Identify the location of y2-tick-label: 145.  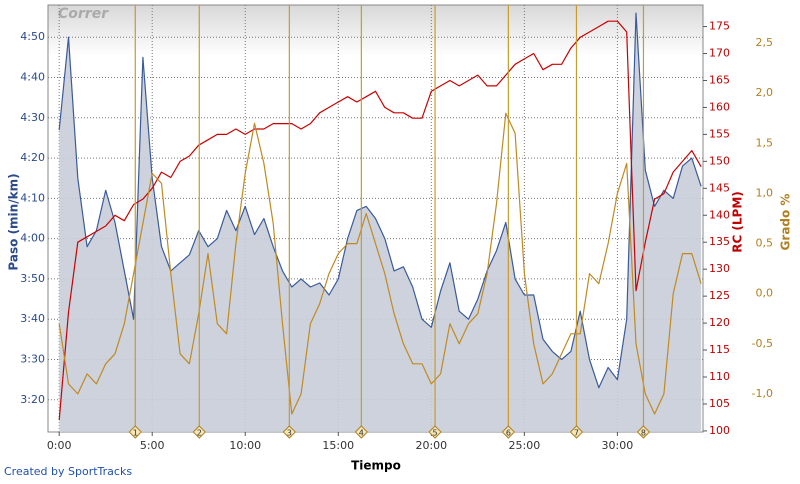
(719, 187).